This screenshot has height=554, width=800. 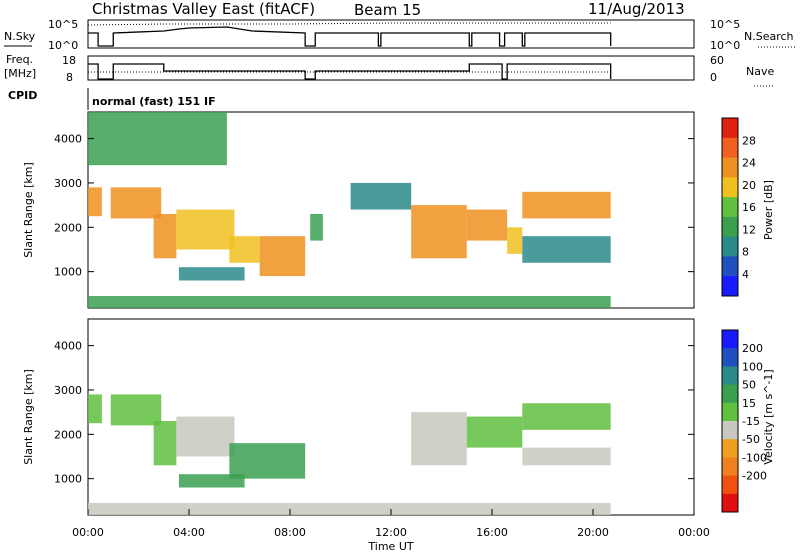 I want to click on colorbar-tick-label: 20, so click(x=749, y=185).